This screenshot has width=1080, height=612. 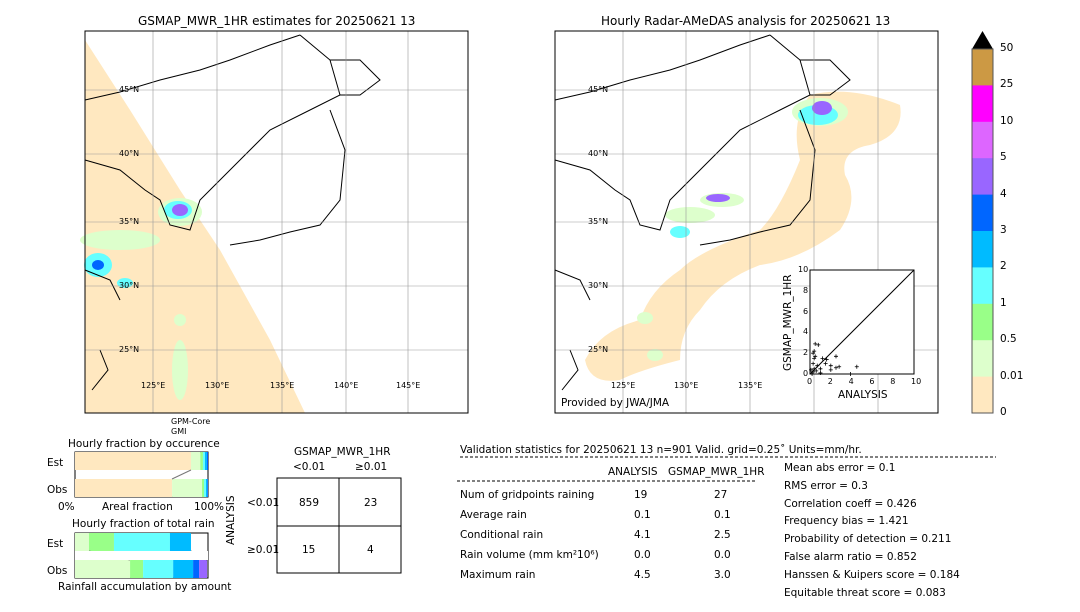 I want to click on lat-label: 45°N, so click(x=129, y=89).